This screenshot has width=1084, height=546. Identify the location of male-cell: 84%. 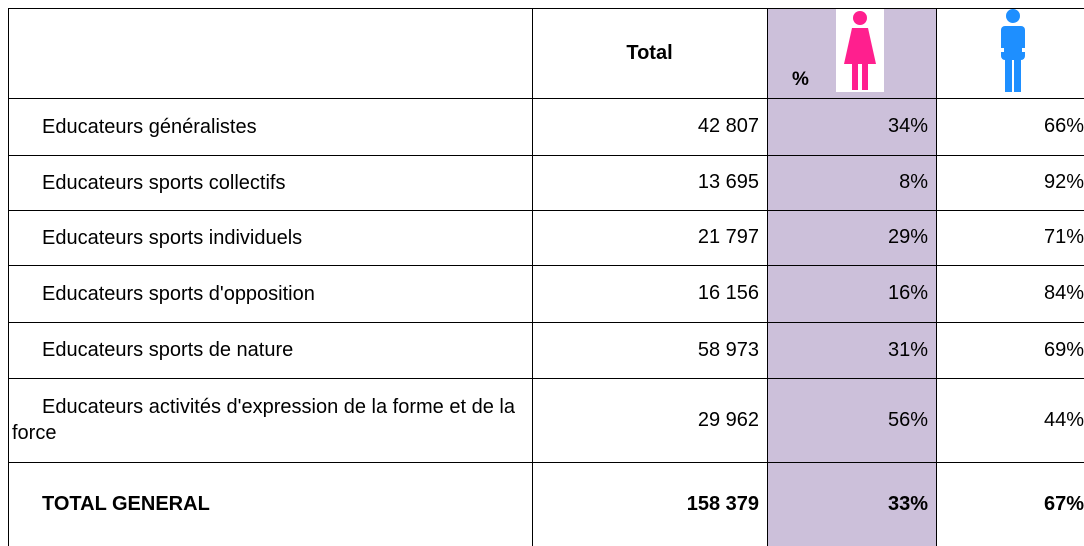
(1063, 293).